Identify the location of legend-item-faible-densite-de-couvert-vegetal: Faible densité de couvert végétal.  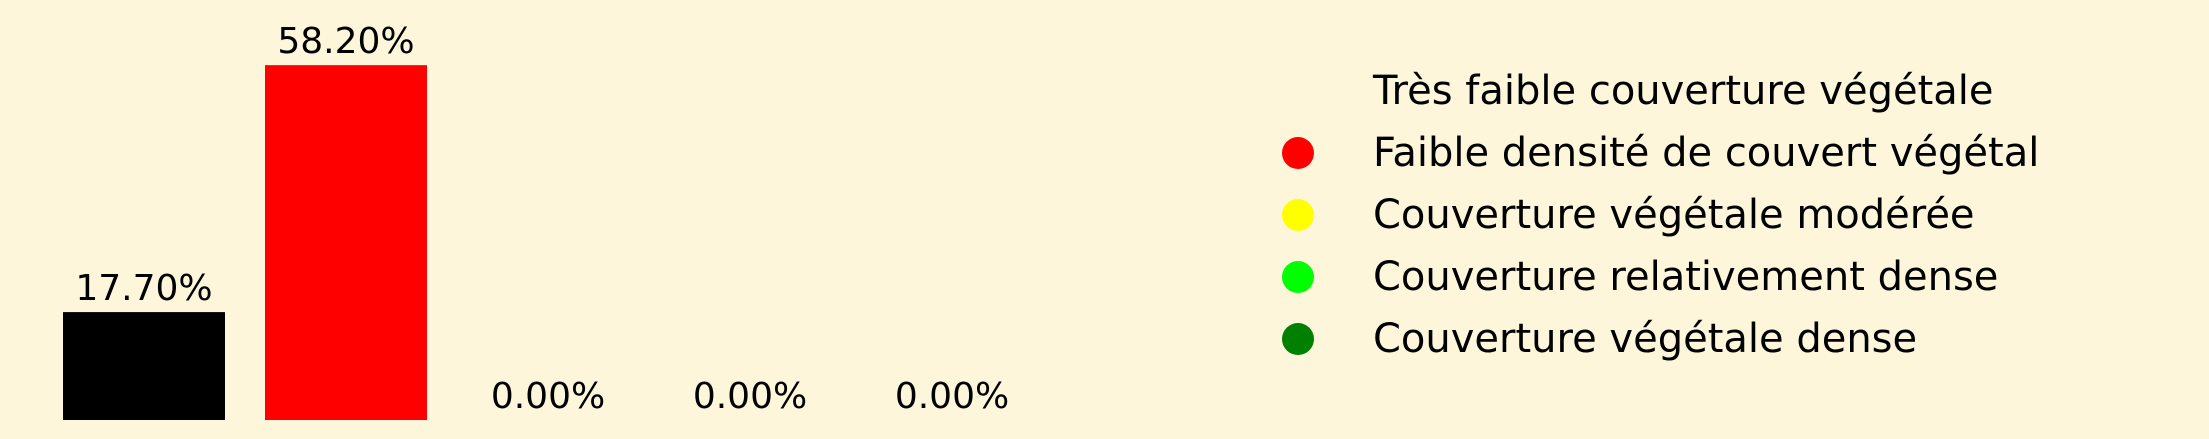
(1660, 153).